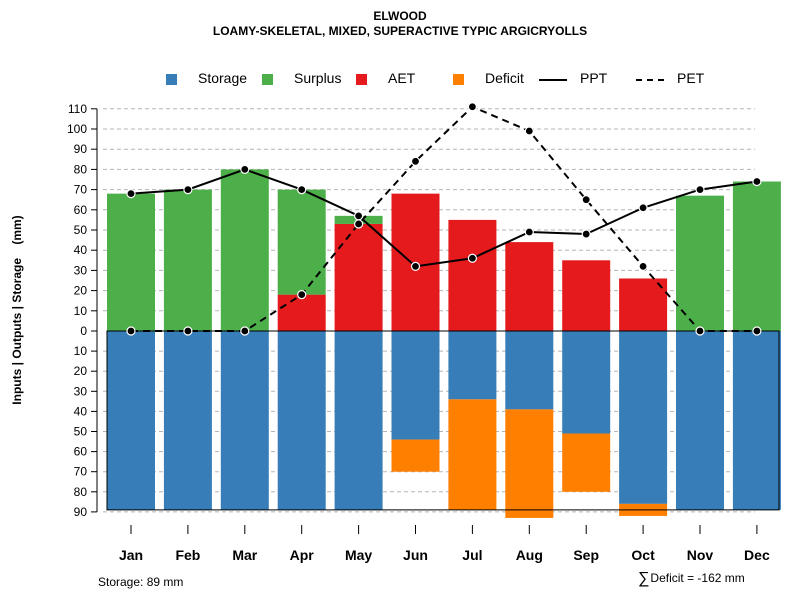  What do you see at coordinates (171, 79) in the screenshot?
I see `legend-swatch-storage` at bounding box center [171, 79].